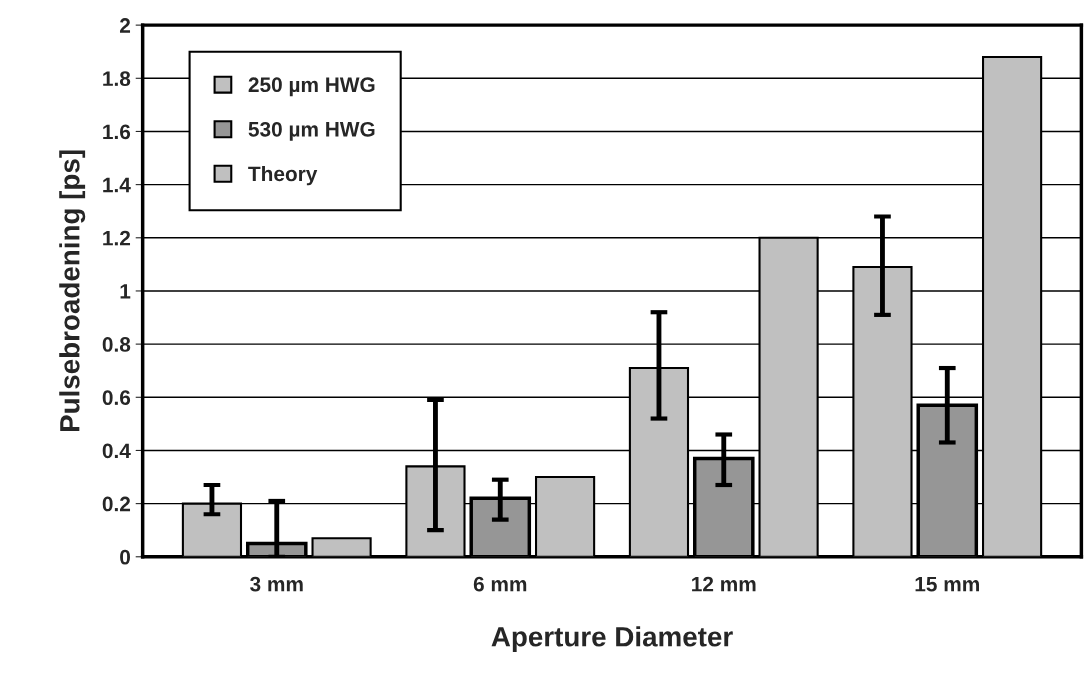 The width and height of the screenshot is (1089, 679). Describe the element at coordinates (947, 584) in the screenshot. I see `x-tick-label: 15 mm` at that location.